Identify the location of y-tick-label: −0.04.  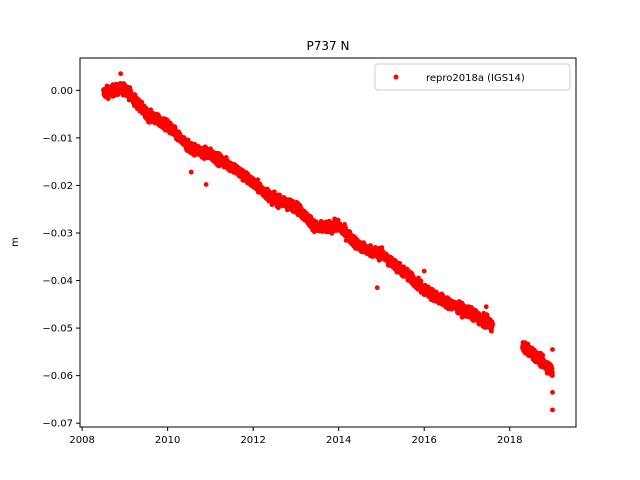
(57, 281).